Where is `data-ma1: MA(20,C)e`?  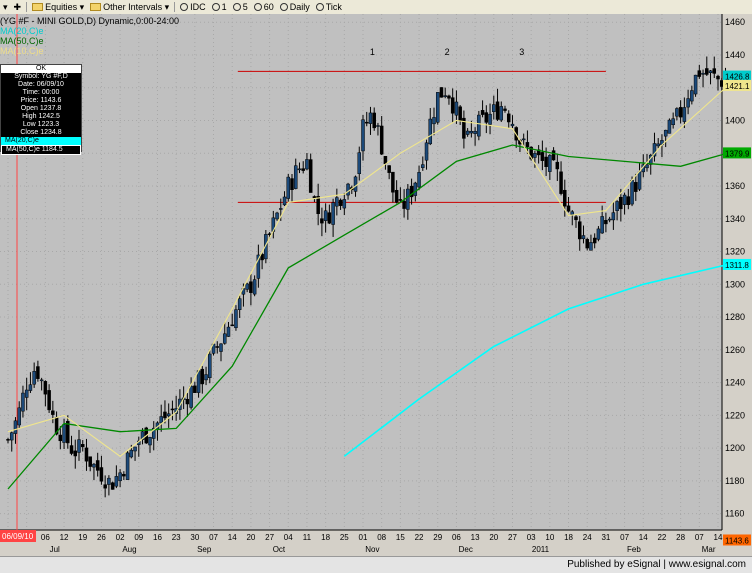 data-ma1: MA(20,C)e is located at coordinates (41, 141).